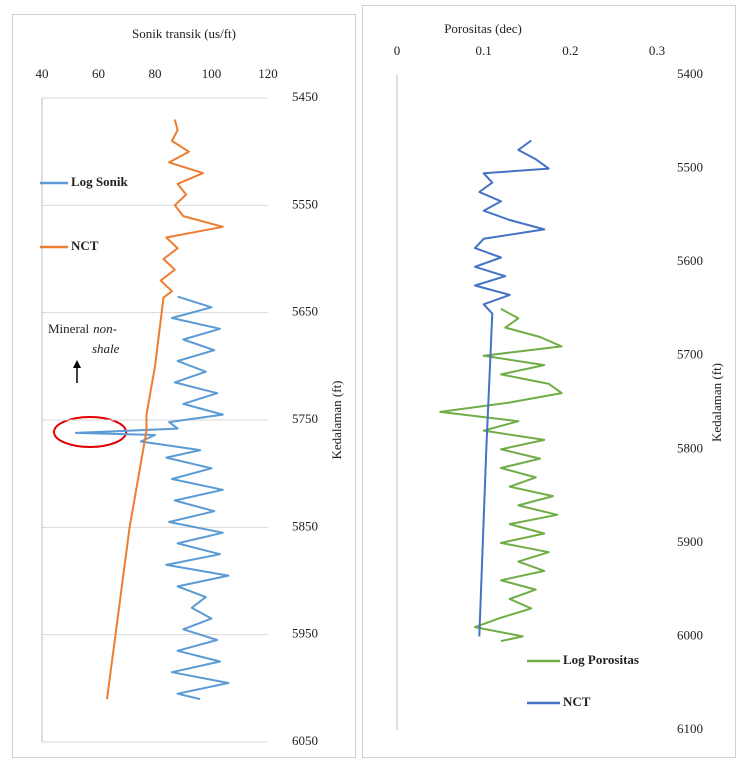 This screenshot has width=737, height=759. I want to click on arrow-head, so click(77, 364).